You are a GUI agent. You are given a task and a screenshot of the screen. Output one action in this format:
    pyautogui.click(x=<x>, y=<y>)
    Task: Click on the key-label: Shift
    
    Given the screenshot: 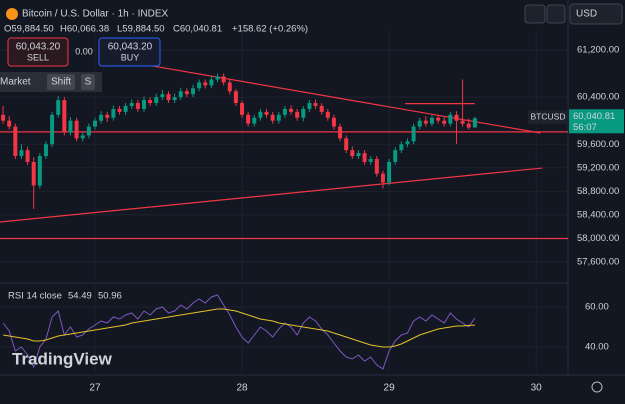 What is the action you would take?
    pyautogui.click(x=61, y=82)
    